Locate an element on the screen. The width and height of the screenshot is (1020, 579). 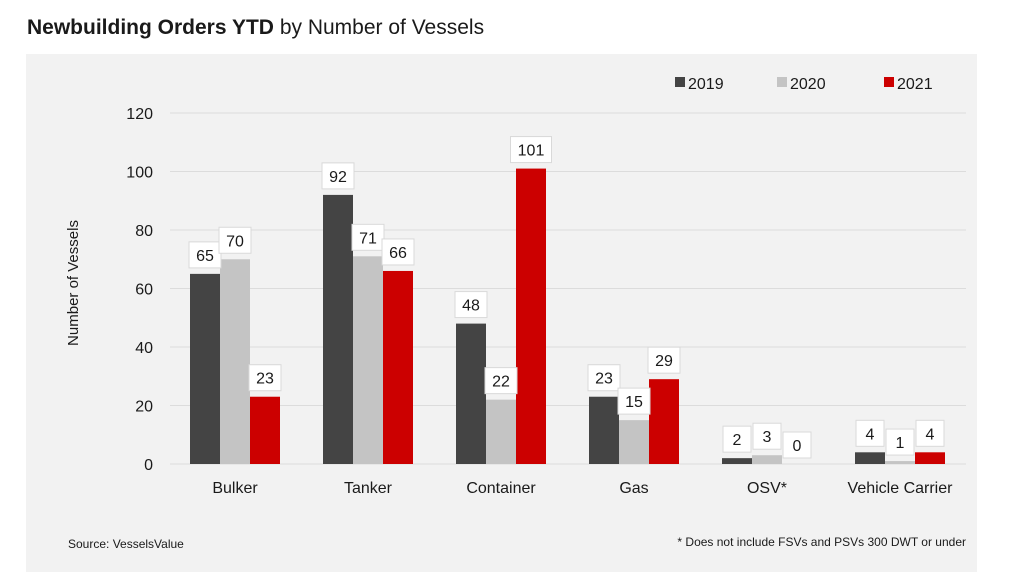
data-label: 15 is located at coordinates (634, 402).